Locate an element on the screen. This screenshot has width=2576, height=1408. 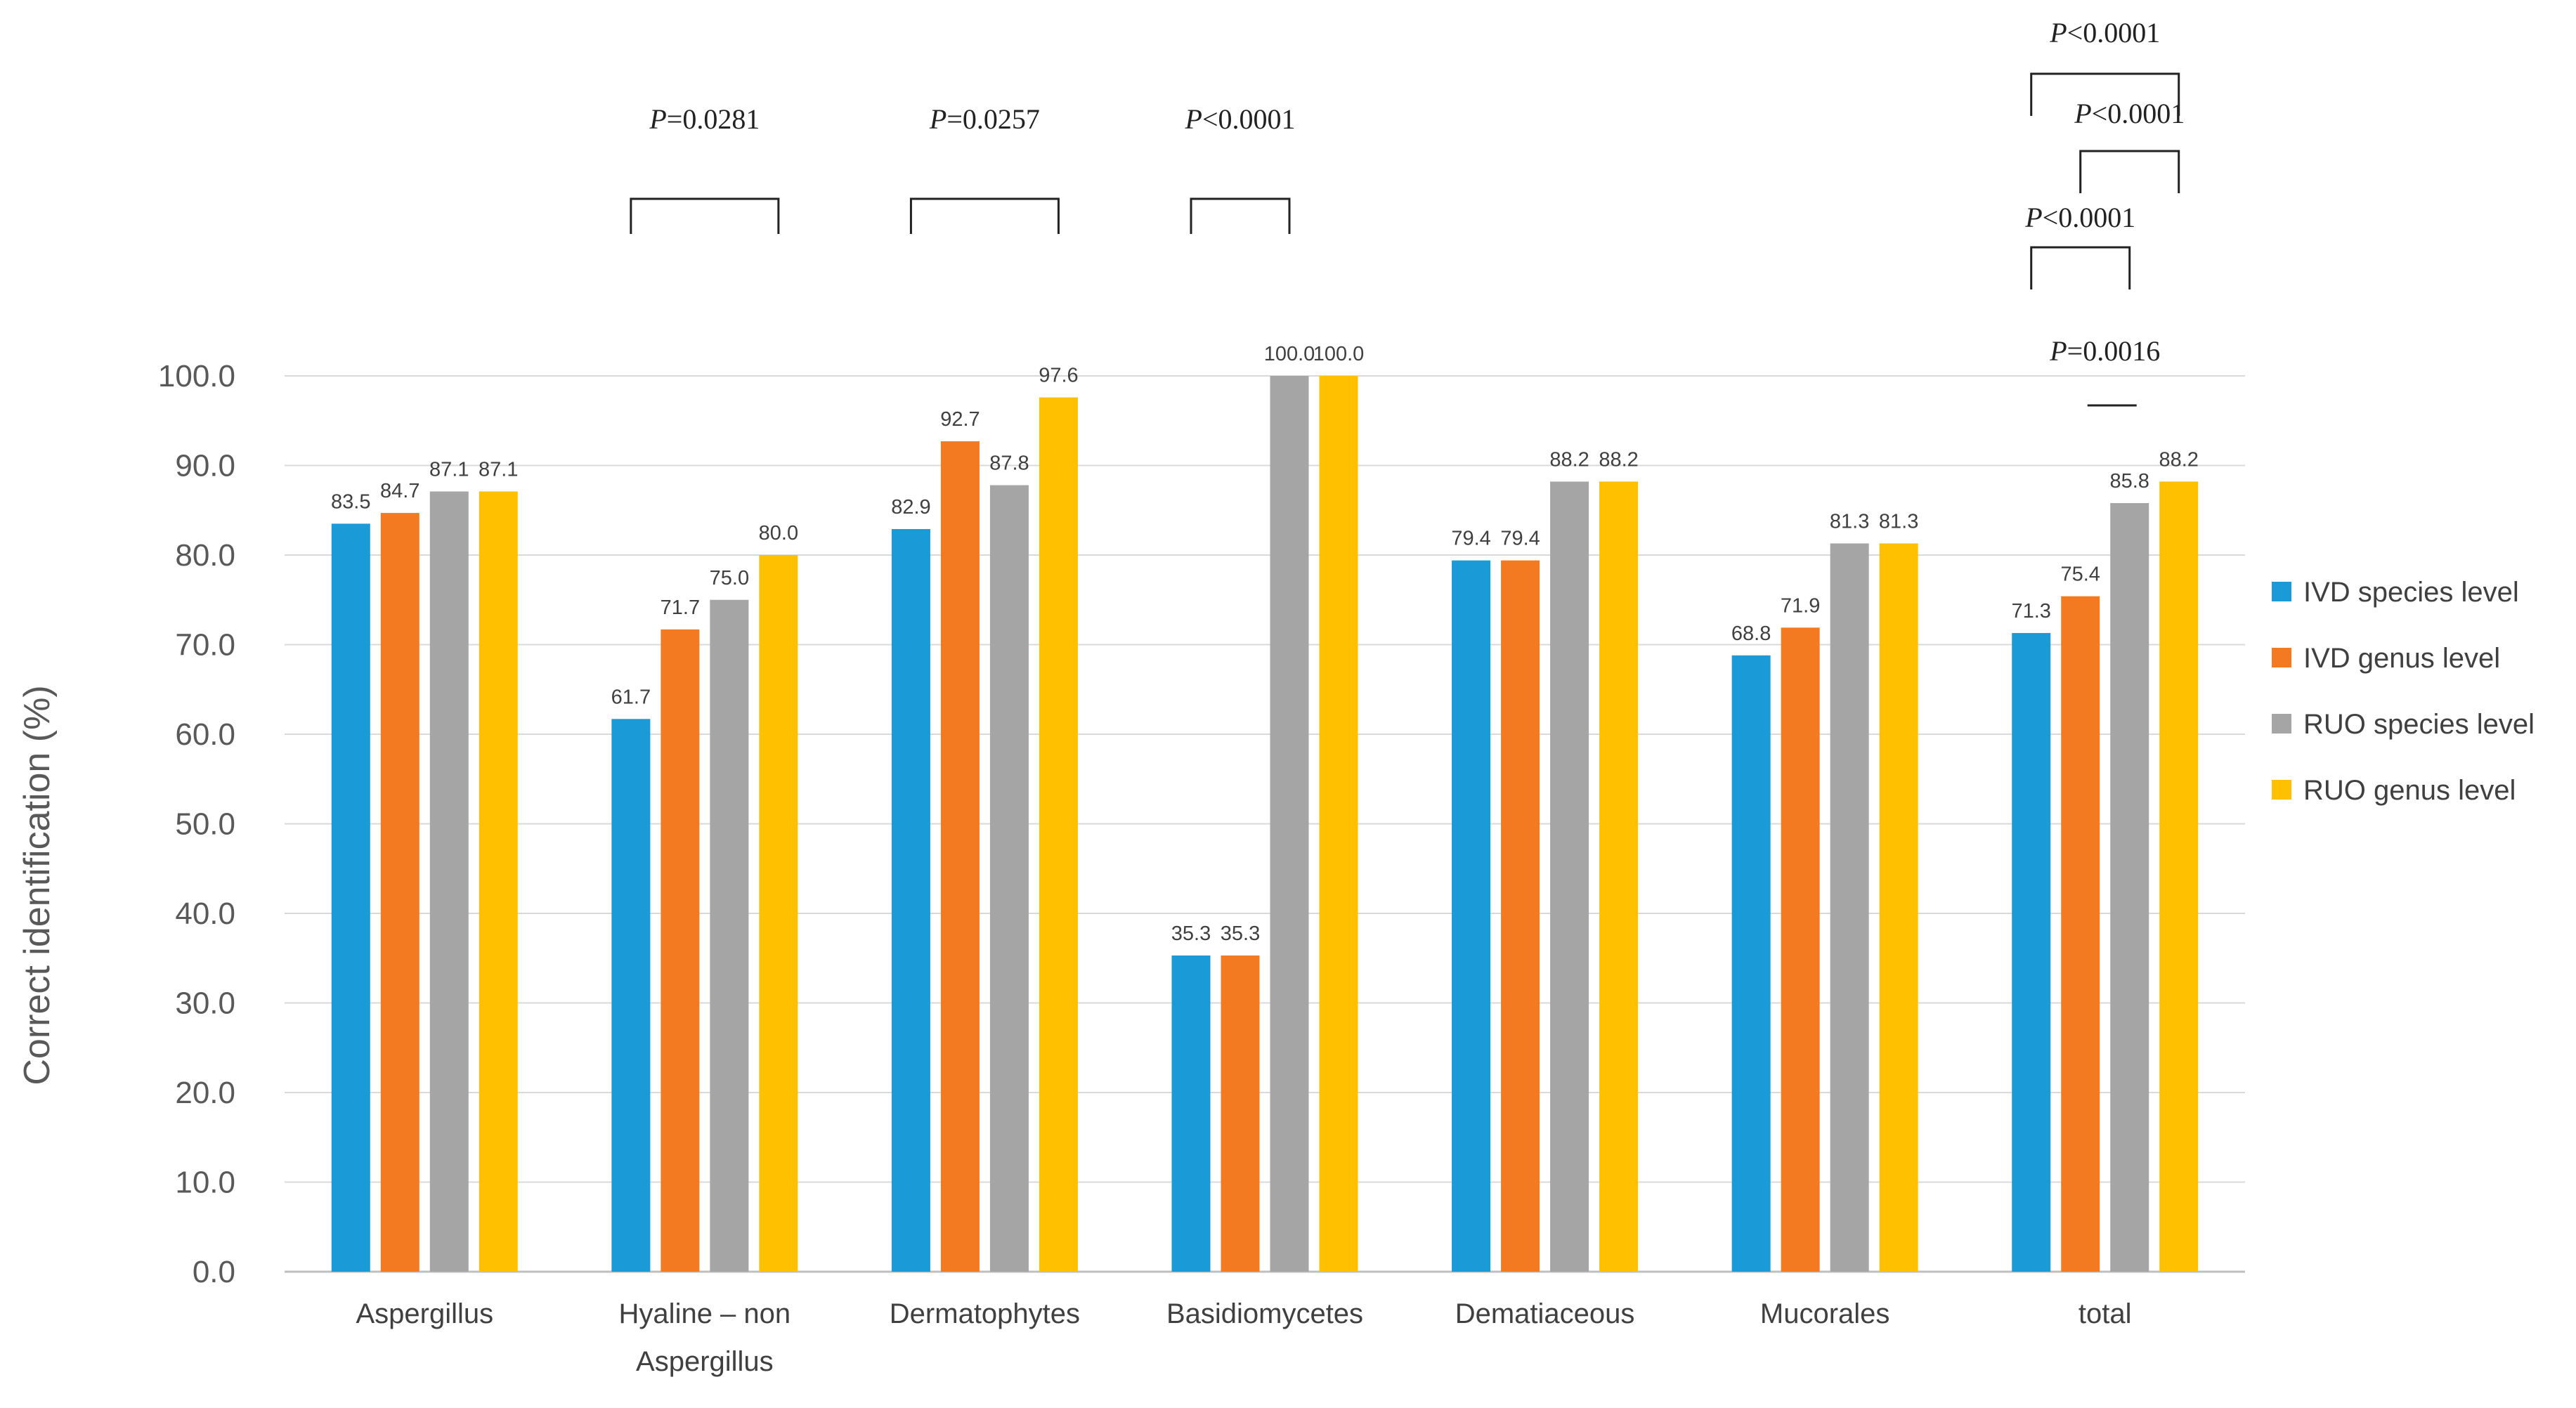
data-label: 71.7 is located at coordinates (680, 608).